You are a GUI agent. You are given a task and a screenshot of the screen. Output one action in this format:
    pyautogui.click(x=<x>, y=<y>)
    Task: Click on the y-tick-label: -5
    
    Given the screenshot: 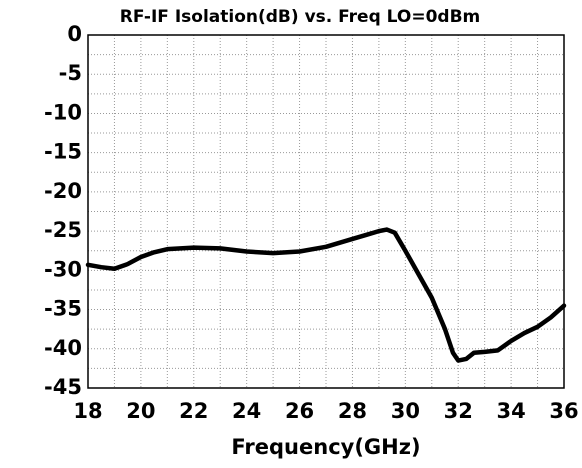 What is the action you would take?
    pyautogui.click(x=70, y=73)
    